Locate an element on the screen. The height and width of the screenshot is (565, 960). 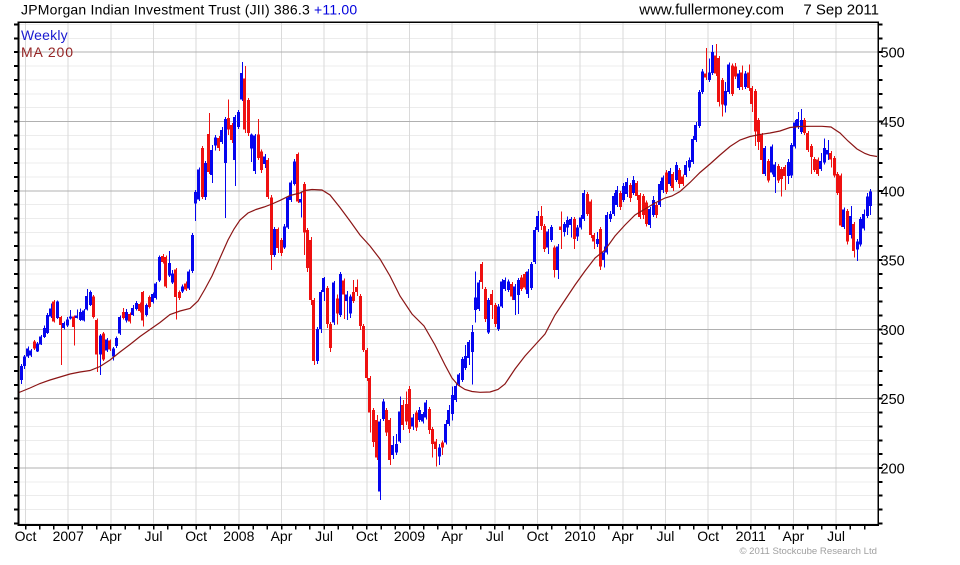
svg-text: 200 is located at coordinates (893, 470).